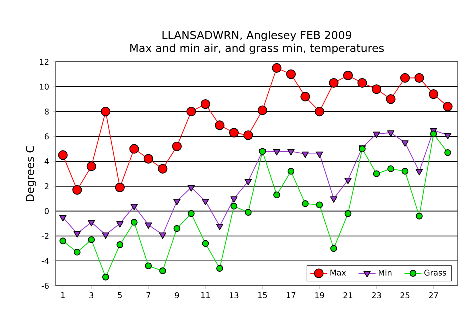 This screenshot has height=315, width=476. What do you see at coordinates (31, 174) in the screenshot?
I see `y-axis-title: Degrees C` at bounding box center [31, 174].